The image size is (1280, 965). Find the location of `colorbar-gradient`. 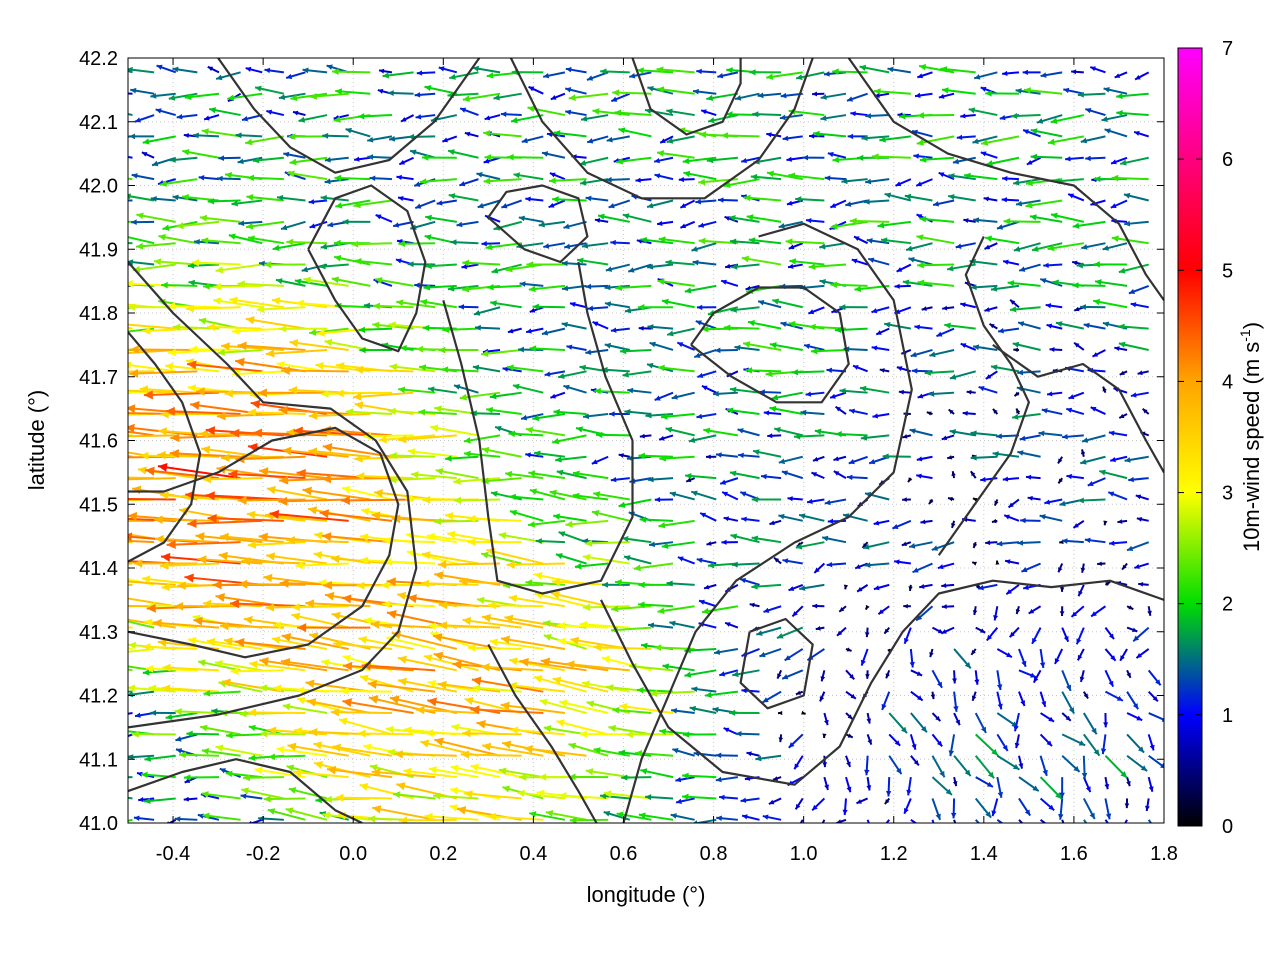

colorbar-gradient is located at coordinates (1190, 437).